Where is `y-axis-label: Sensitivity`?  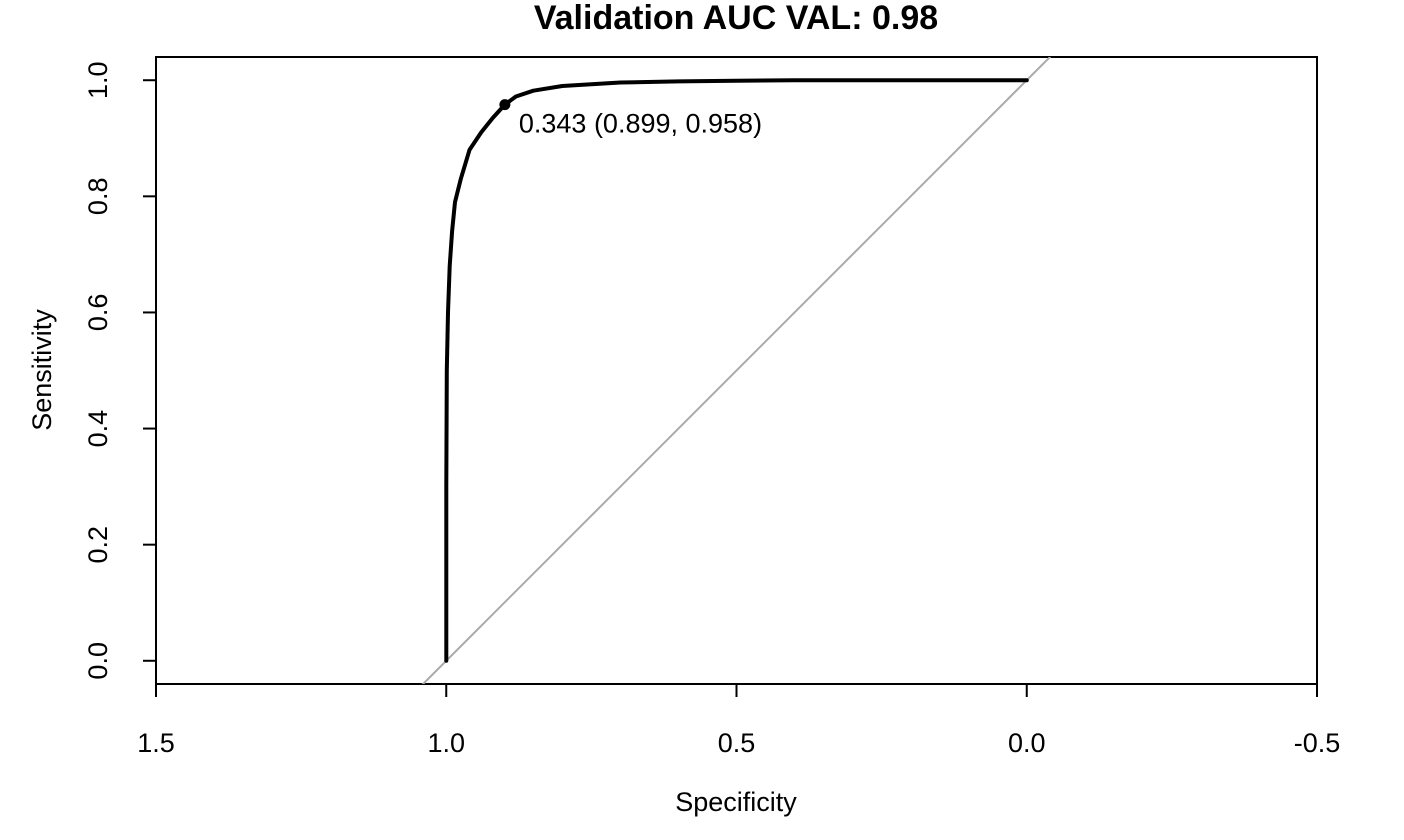
y-axis-label: Sensitivity is located at coordinates (42, 370).